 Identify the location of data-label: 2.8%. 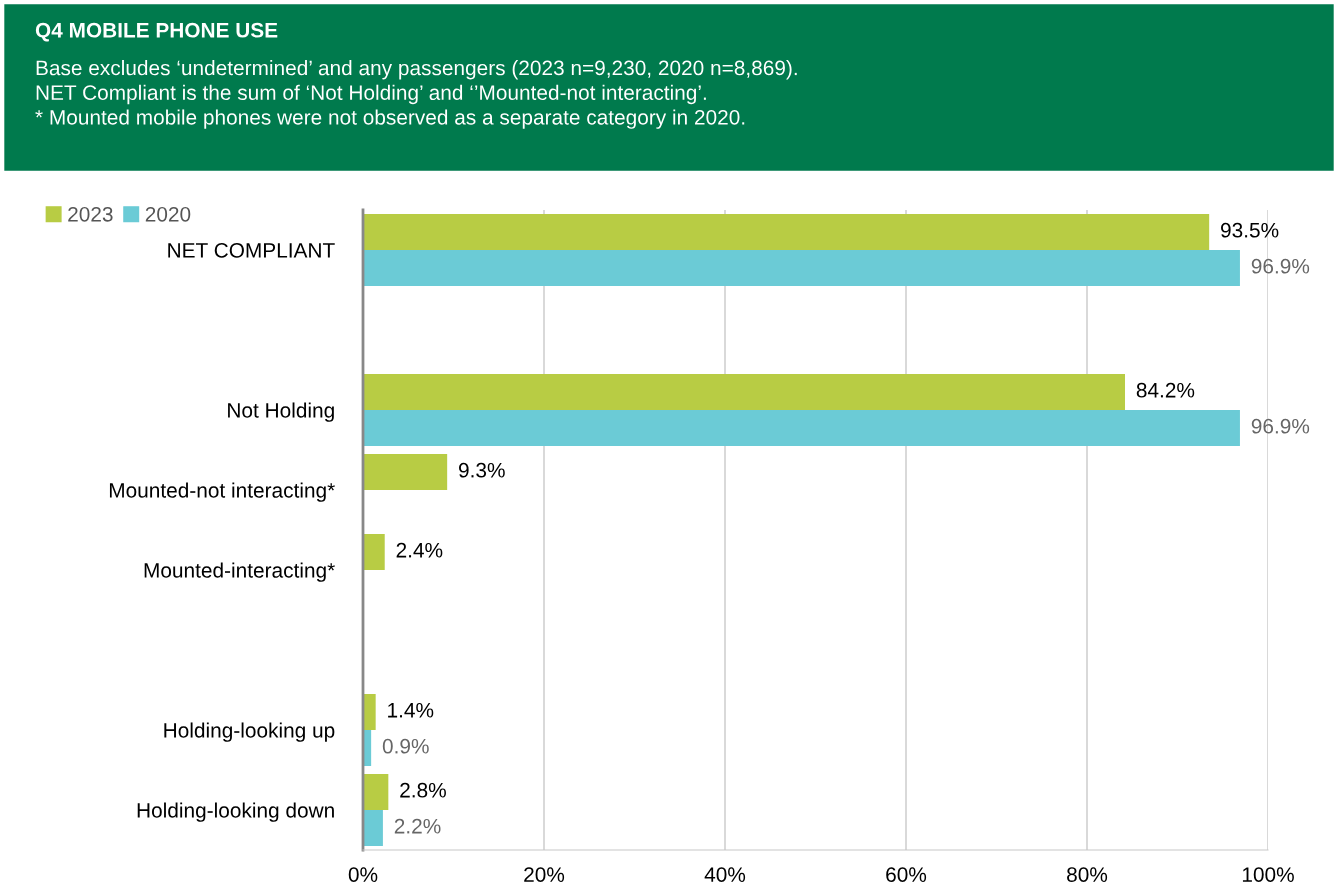
(423, 790).